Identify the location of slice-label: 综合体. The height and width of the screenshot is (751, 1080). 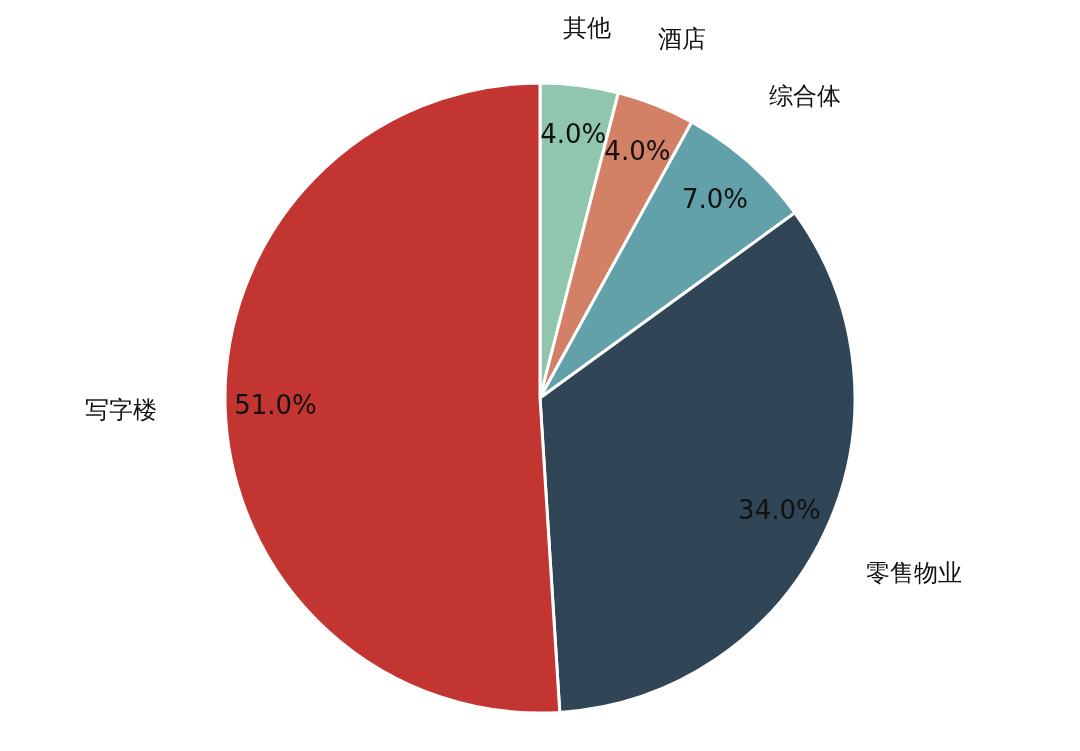
(805, 96).